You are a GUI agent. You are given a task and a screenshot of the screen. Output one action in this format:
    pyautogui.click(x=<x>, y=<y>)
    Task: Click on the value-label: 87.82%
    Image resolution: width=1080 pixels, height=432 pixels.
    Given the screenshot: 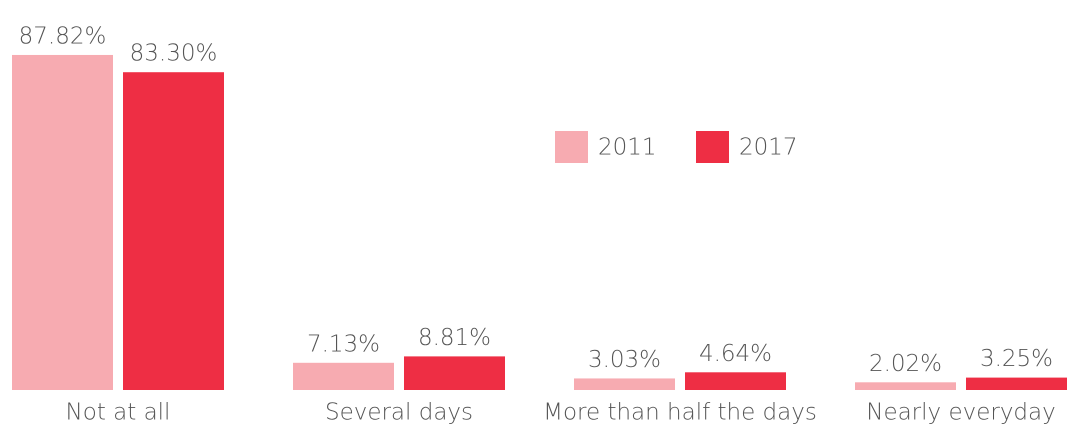 What is the action you would take?
    pyautogui.click(x=63, y=36)
    